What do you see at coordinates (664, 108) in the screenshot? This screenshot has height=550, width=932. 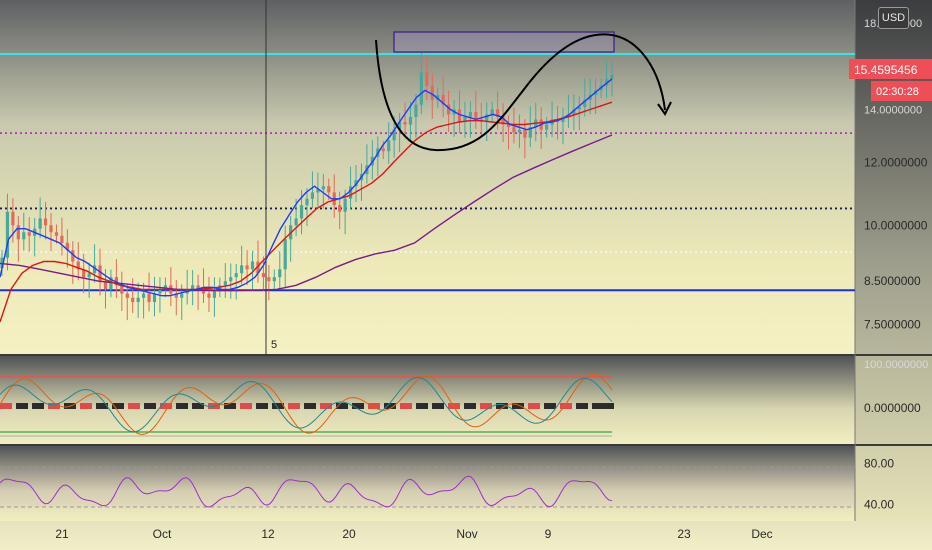 I see `projection-arrow-head` at bounding box center [664, 108].